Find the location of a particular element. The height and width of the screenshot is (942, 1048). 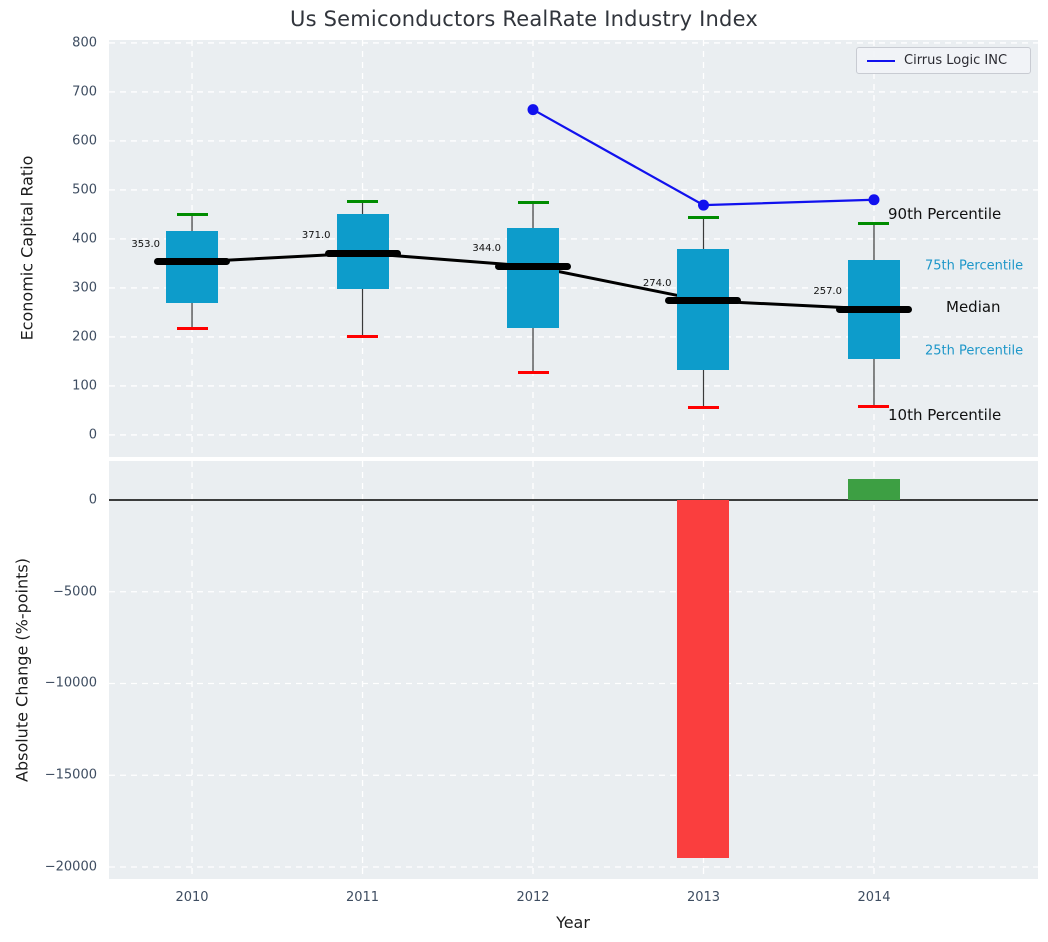

ytick-top-200: 200 is located at coordinates (84, 337).